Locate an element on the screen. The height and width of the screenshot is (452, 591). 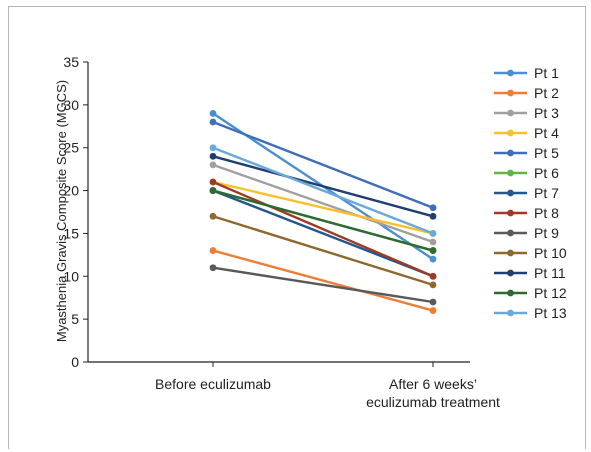
x-tick-label: eculizumab treatment is located at coordinates (433, 402).